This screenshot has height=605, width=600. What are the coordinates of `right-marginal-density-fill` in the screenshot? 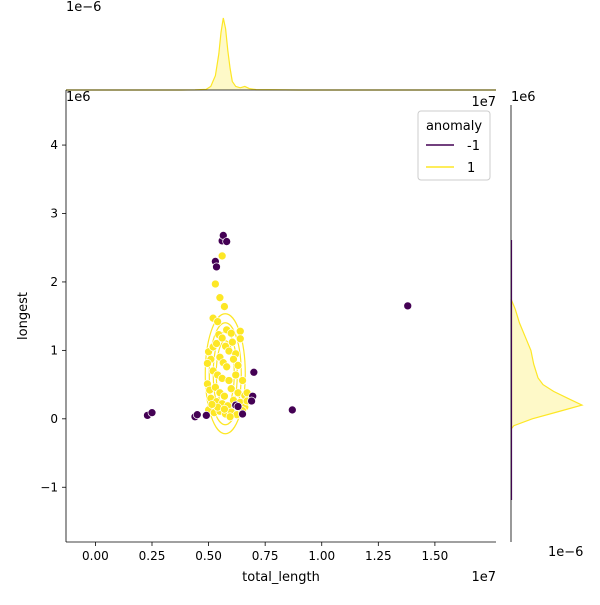 It's located at (546, 364).